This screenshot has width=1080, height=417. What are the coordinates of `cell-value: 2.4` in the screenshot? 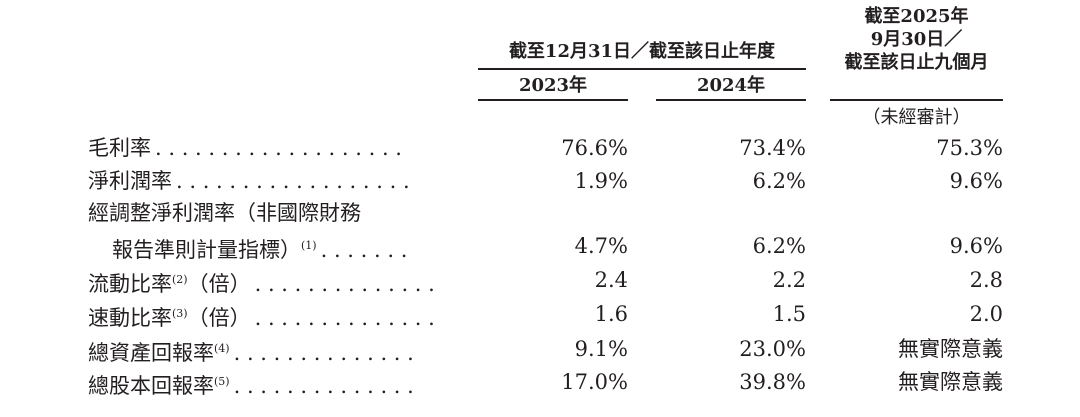 It's located at (611, 280).